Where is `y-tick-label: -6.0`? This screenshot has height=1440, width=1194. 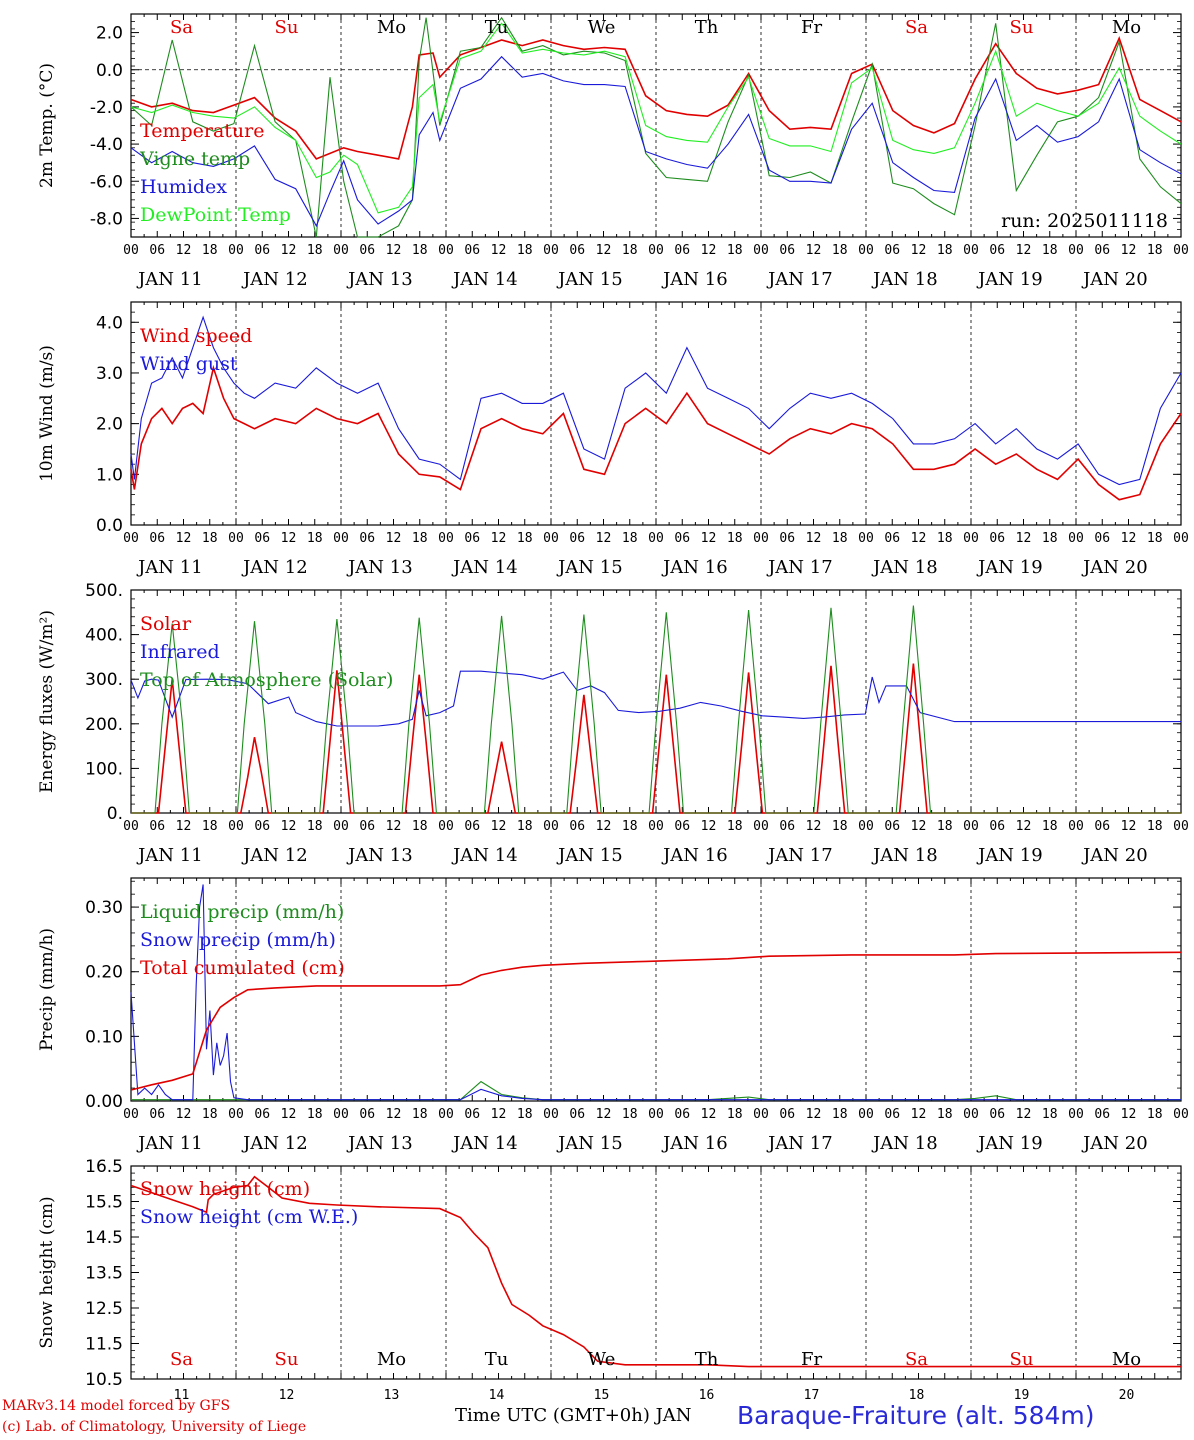 y-tick-label: -6.0 is located at coordinates (106, 182).